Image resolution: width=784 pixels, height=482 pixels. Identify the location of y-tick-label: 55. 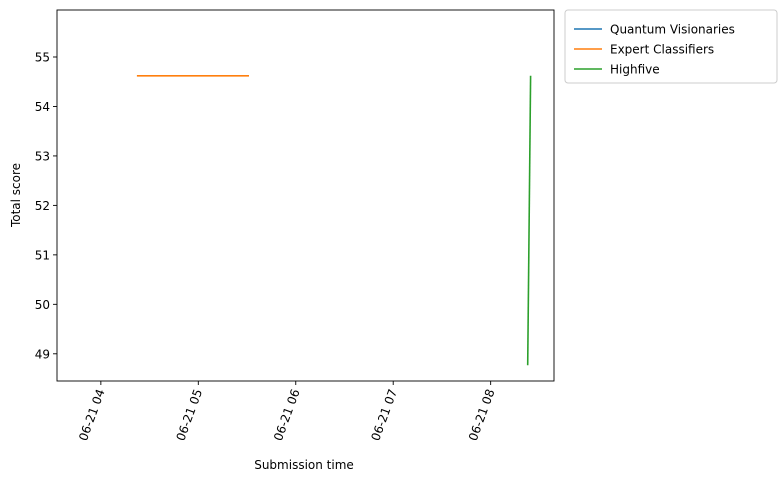
(42, 57).